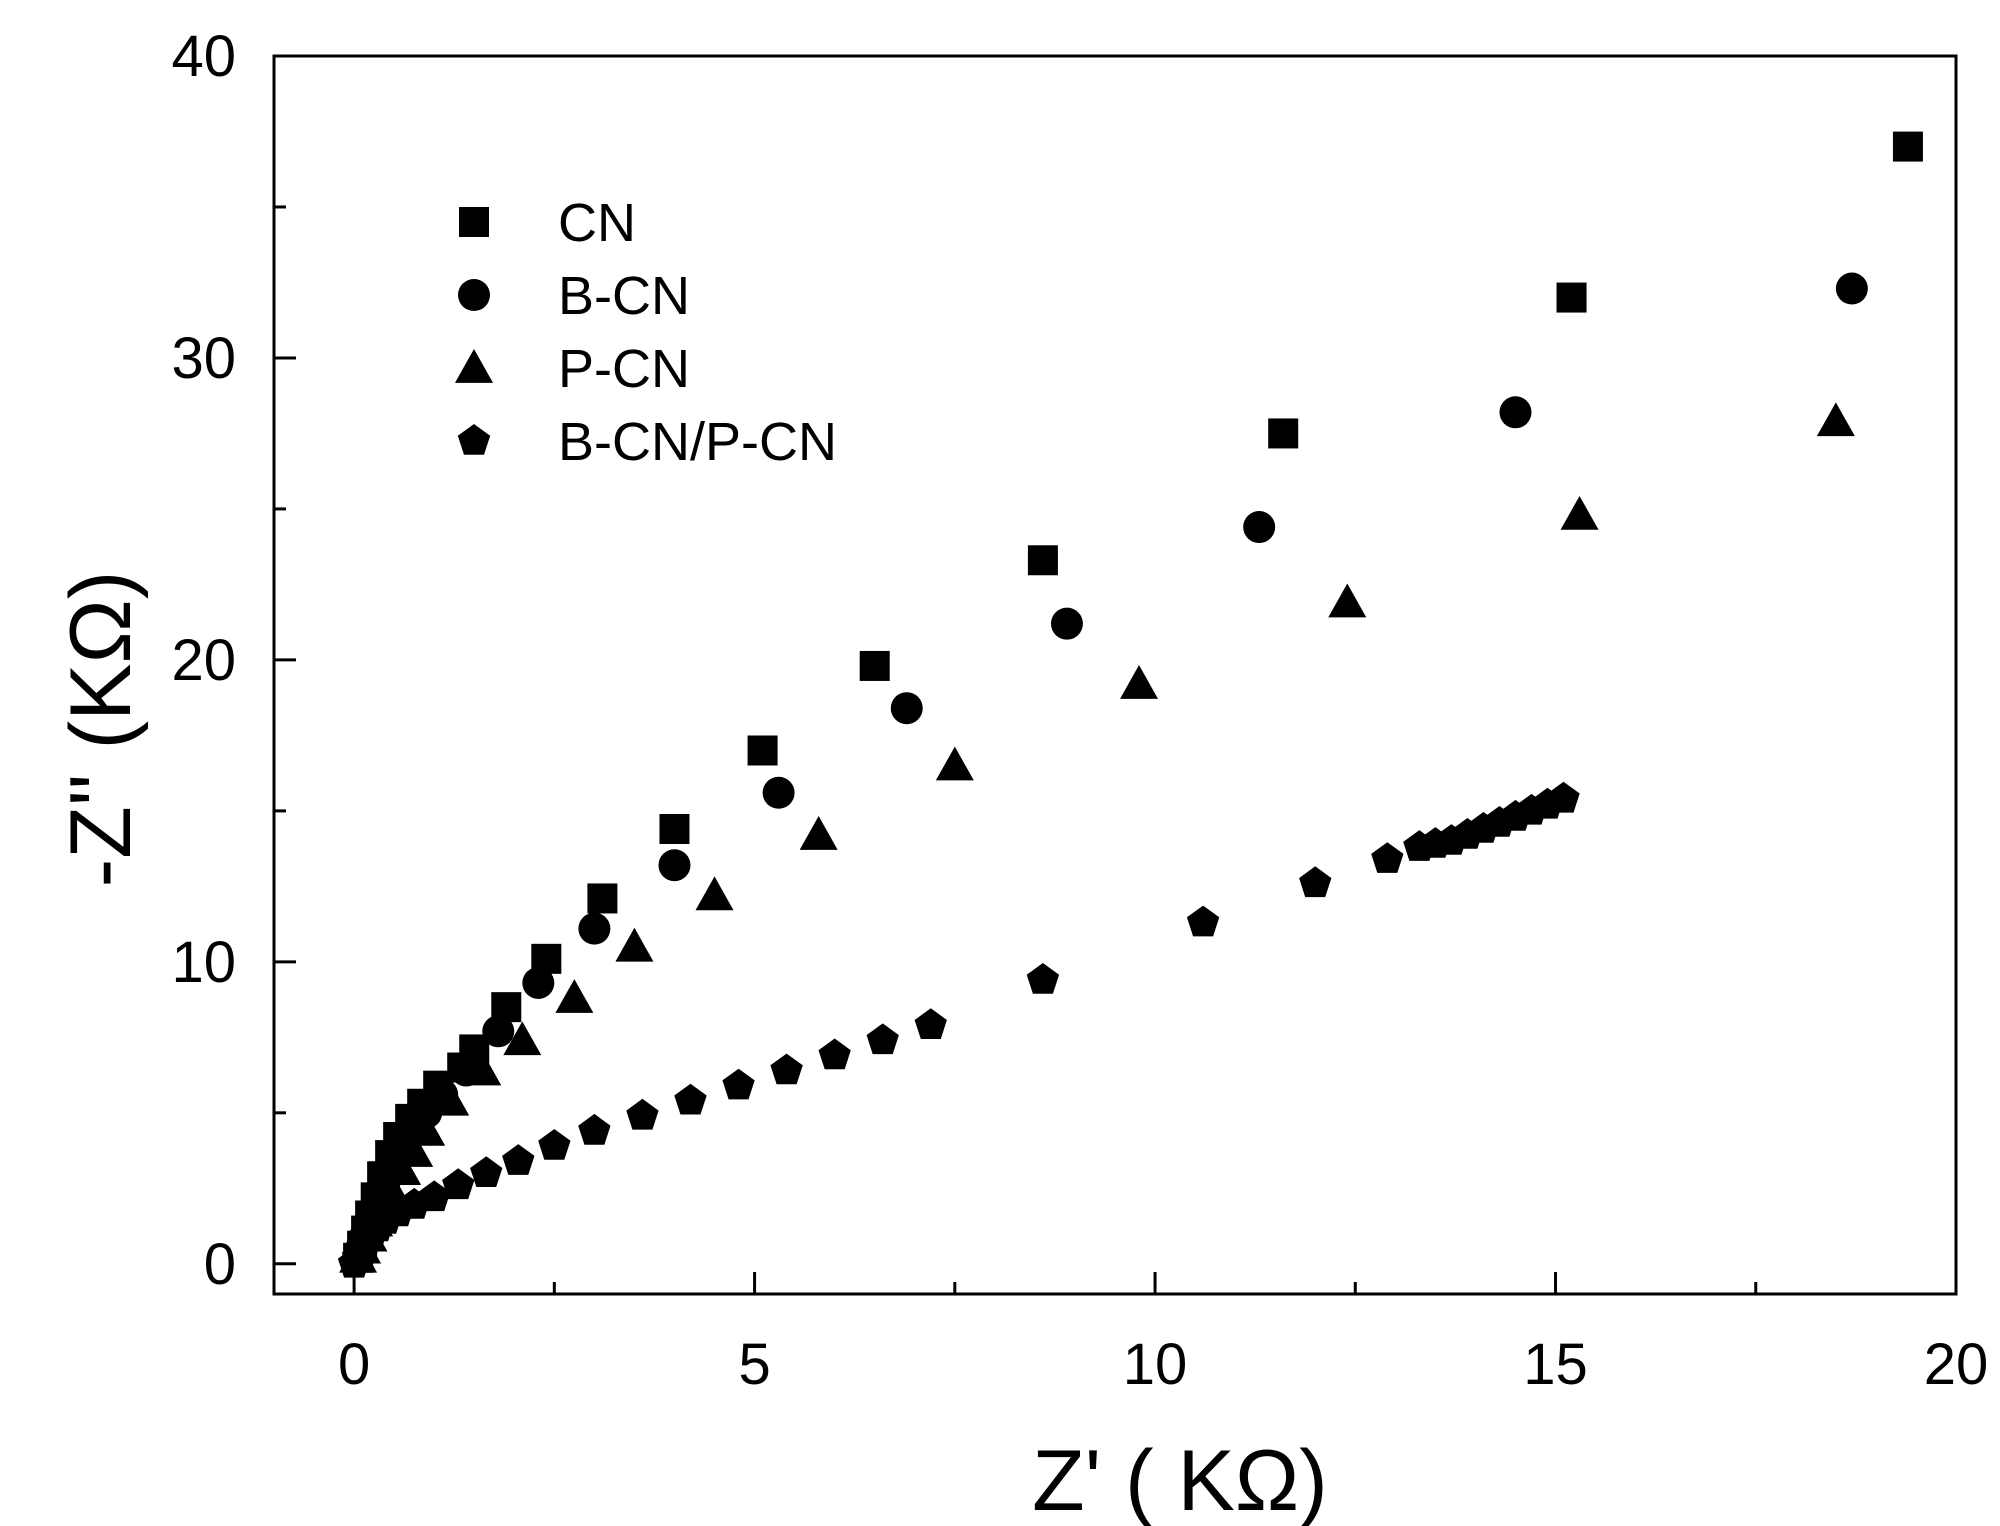 The height and width of the screenshot is (1526, 2000). What do you see at coordinates (220, 1264) in the screenshot?
I see `y-tick-label: 0` at bounding box center [220, 1264].